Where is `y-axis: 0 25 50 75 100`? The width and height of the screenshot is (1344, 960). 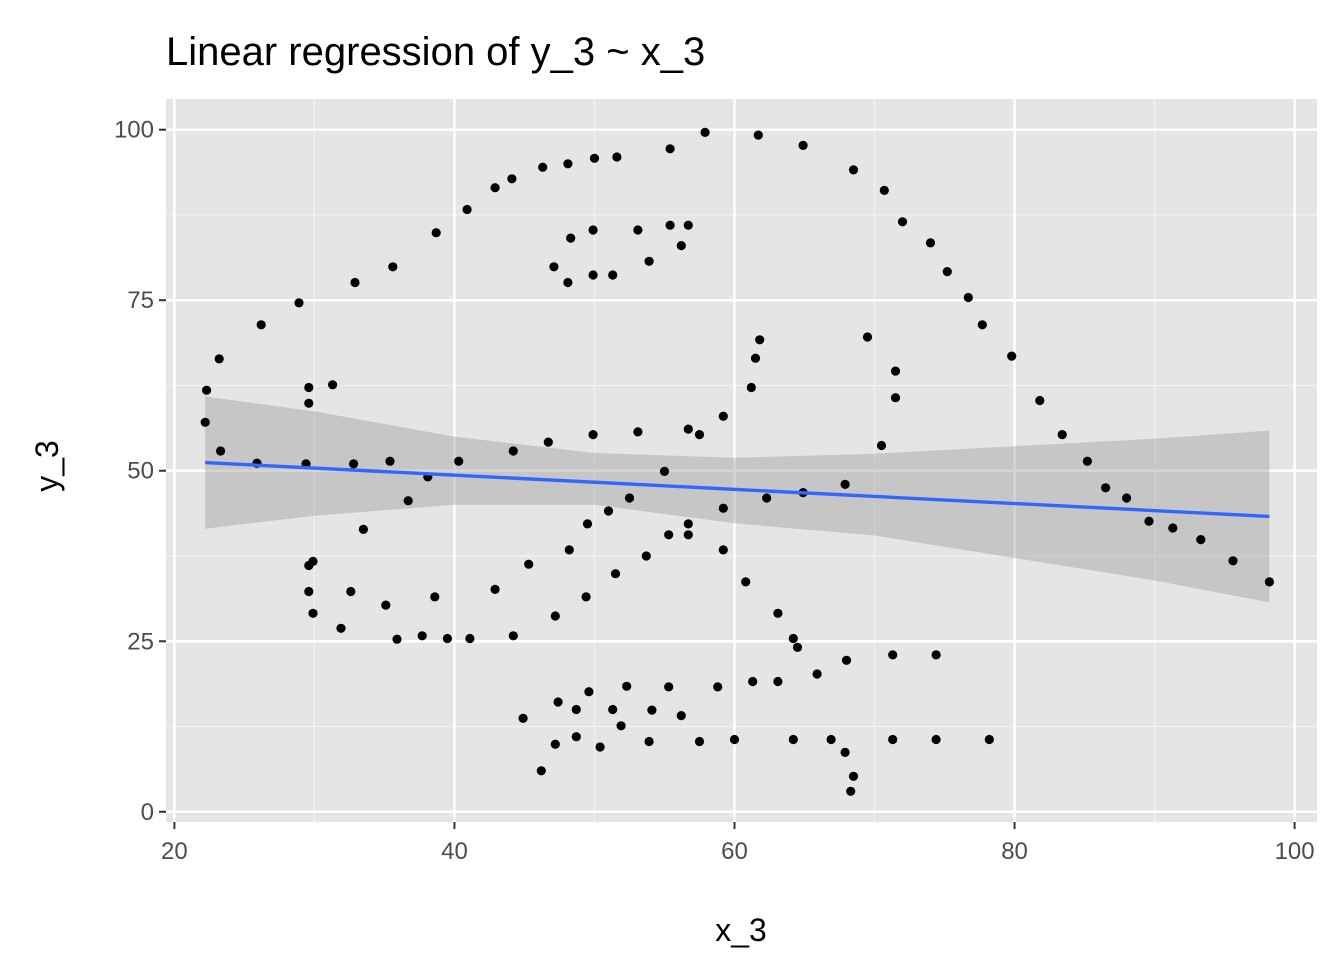 y-axis: 0 25 50 75 100 is located at coordinates (140, 471).